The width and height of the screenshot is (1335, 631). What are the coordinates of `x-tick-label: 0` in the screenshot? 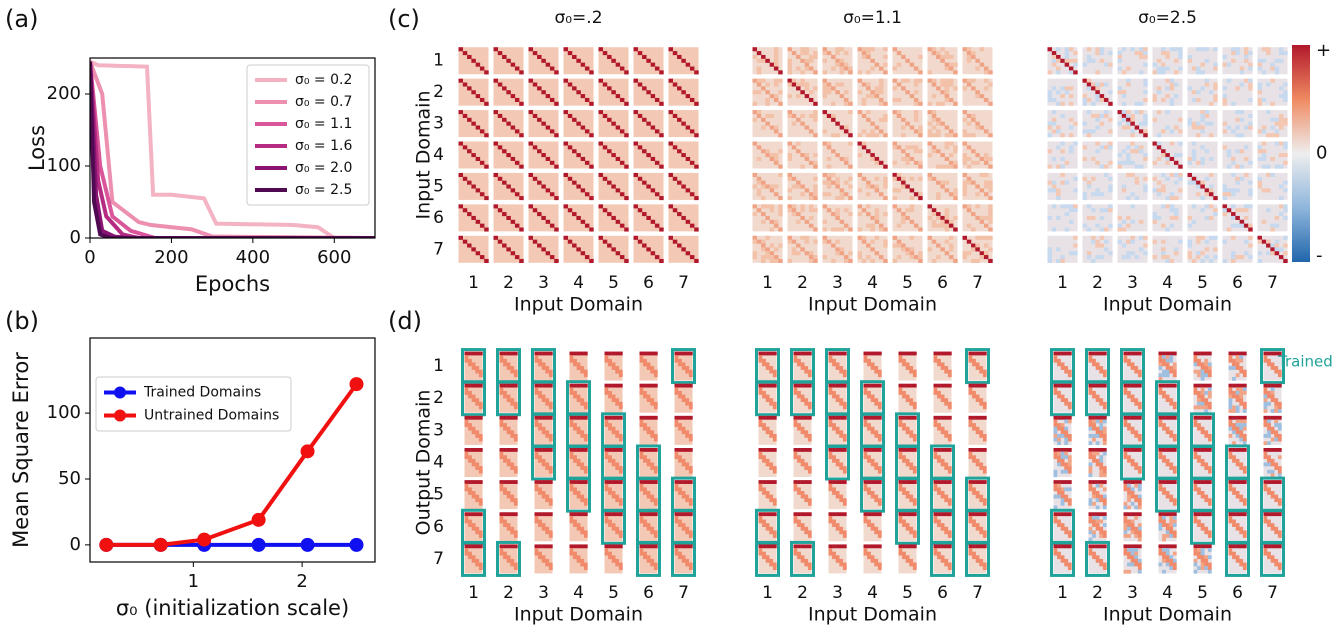 It's located at (89, 257).